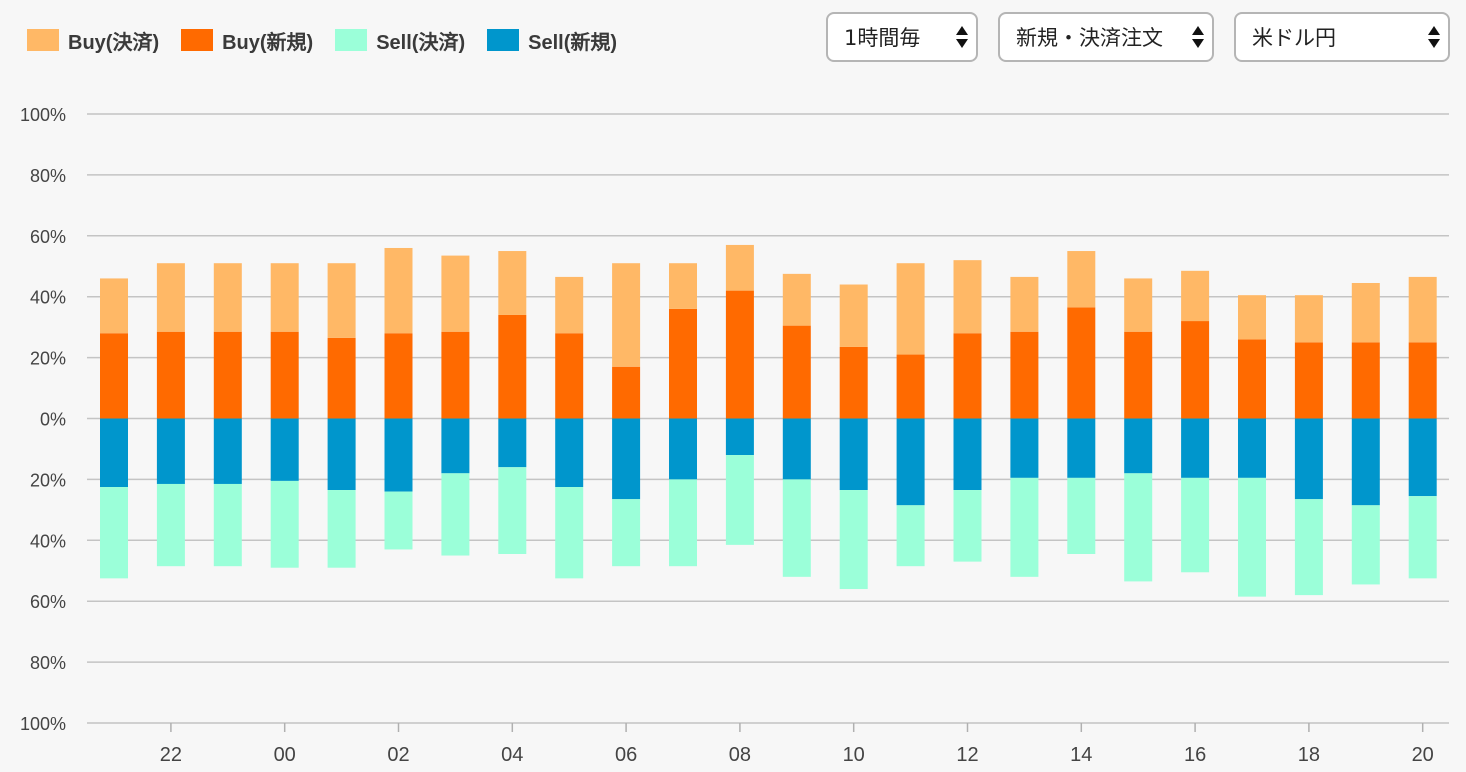  What do you see at coordinates (902, 37) in the screenshot?
I see `interval-select: 1時間毎` at bounding box center [902, 37].